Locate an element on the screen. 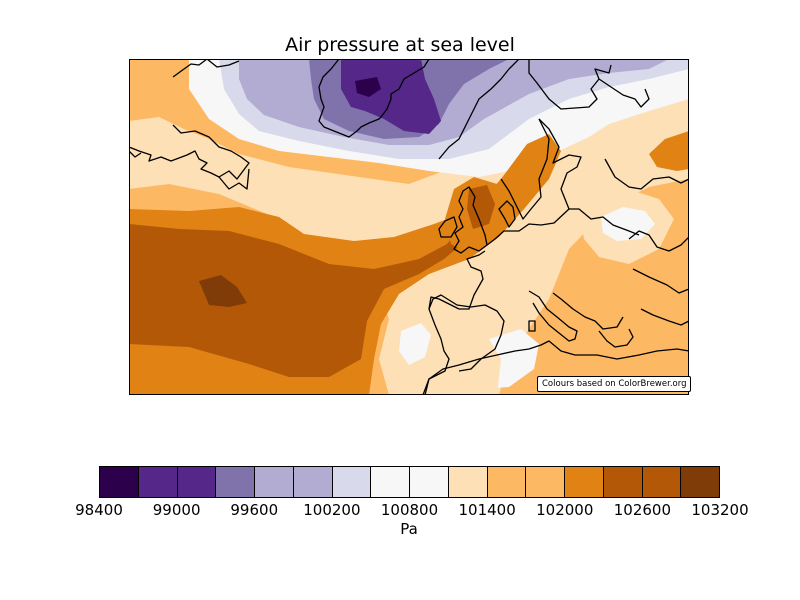 The height and width of the screenshot is (600, 800). coastline-ireland is located at coordinates (448, 227).